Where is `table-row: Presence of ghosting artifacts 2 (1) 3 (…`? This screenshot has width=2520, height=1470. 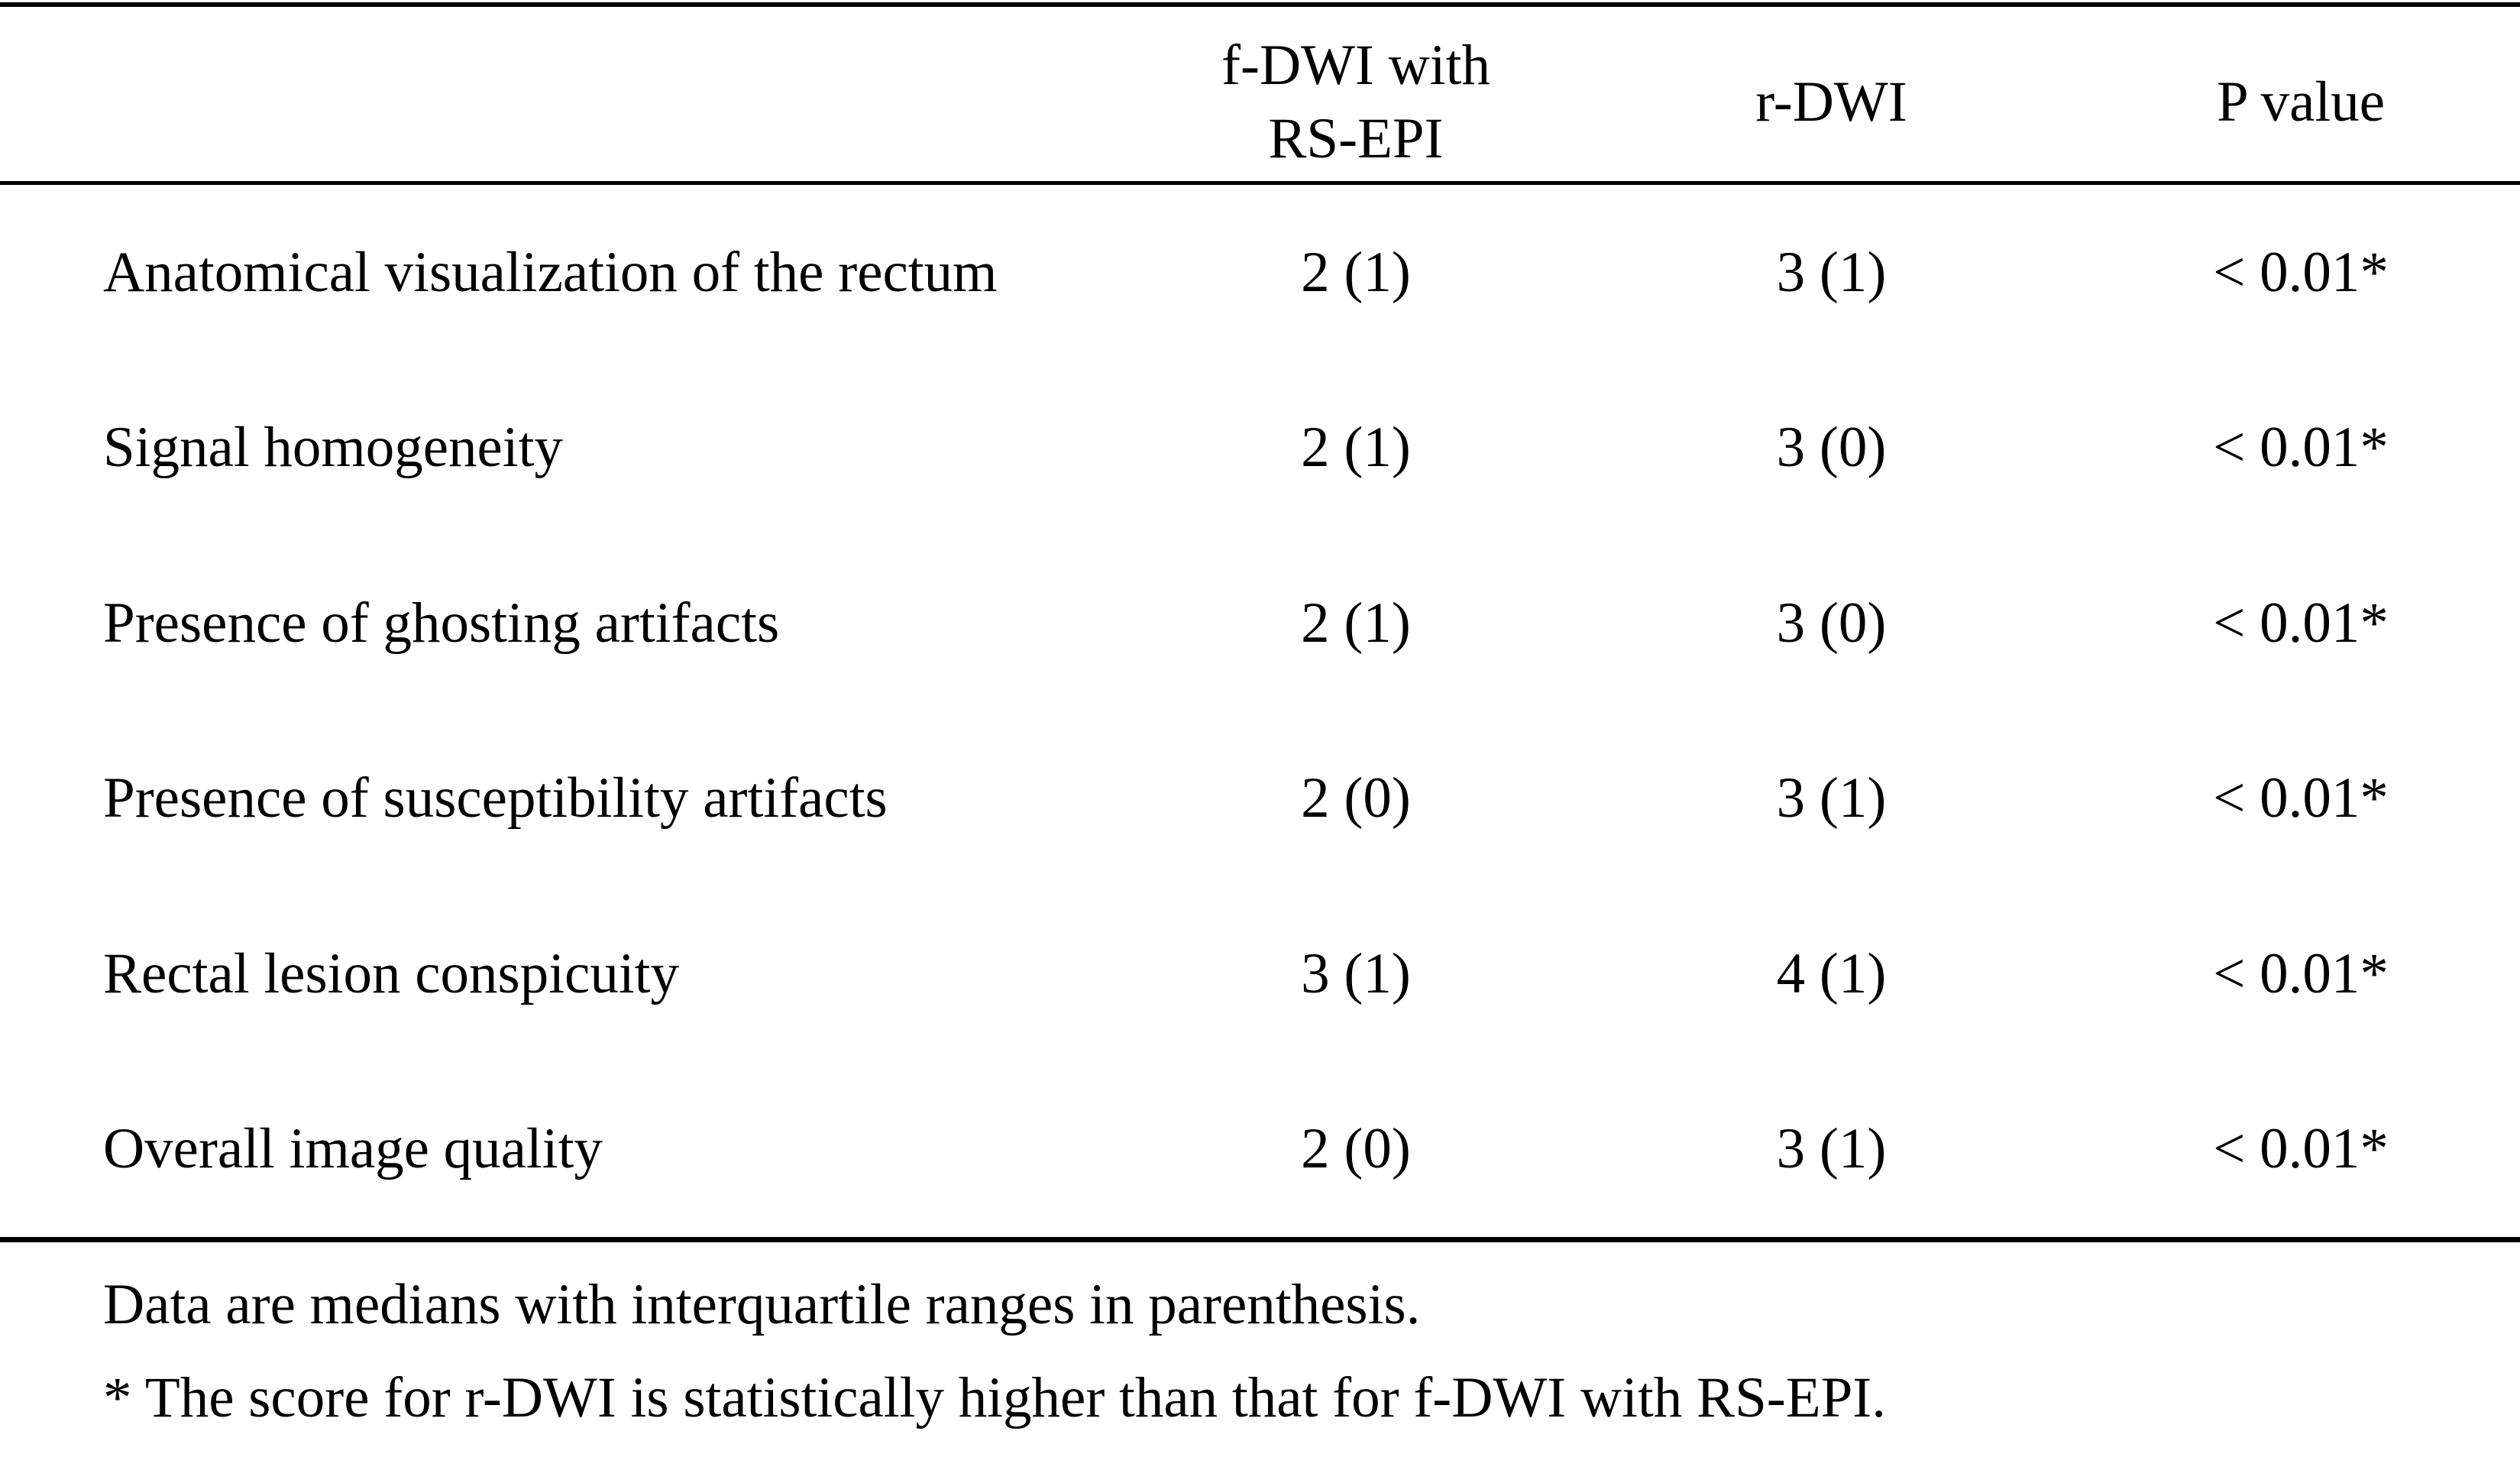 table-row: Presence of ghosting artifacts 2 (1) 3 (… is located at coordinates (1260, 623).